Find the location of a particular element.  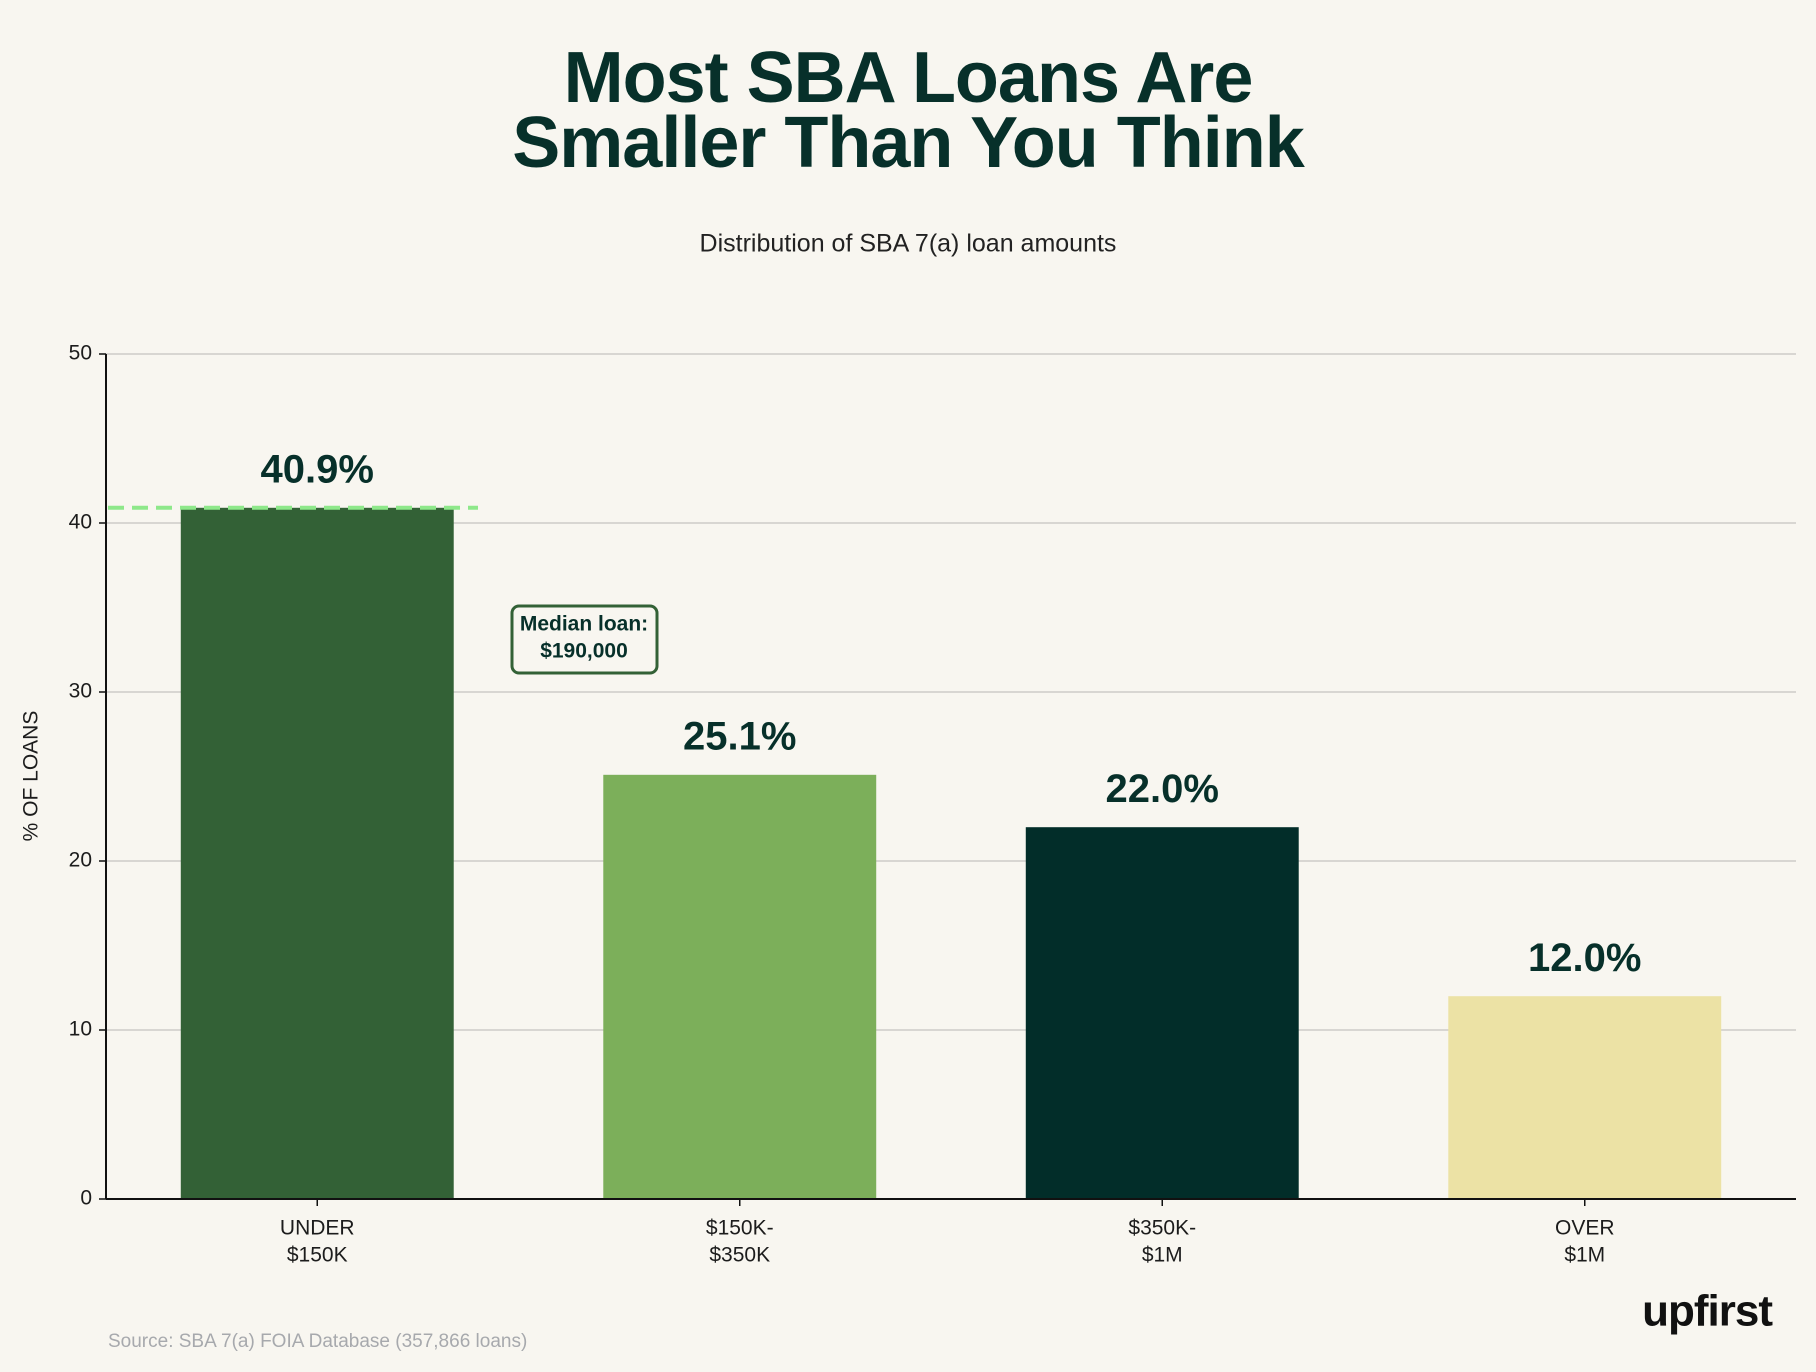

value-label: 25.1% is located at coordinates (739, 736).